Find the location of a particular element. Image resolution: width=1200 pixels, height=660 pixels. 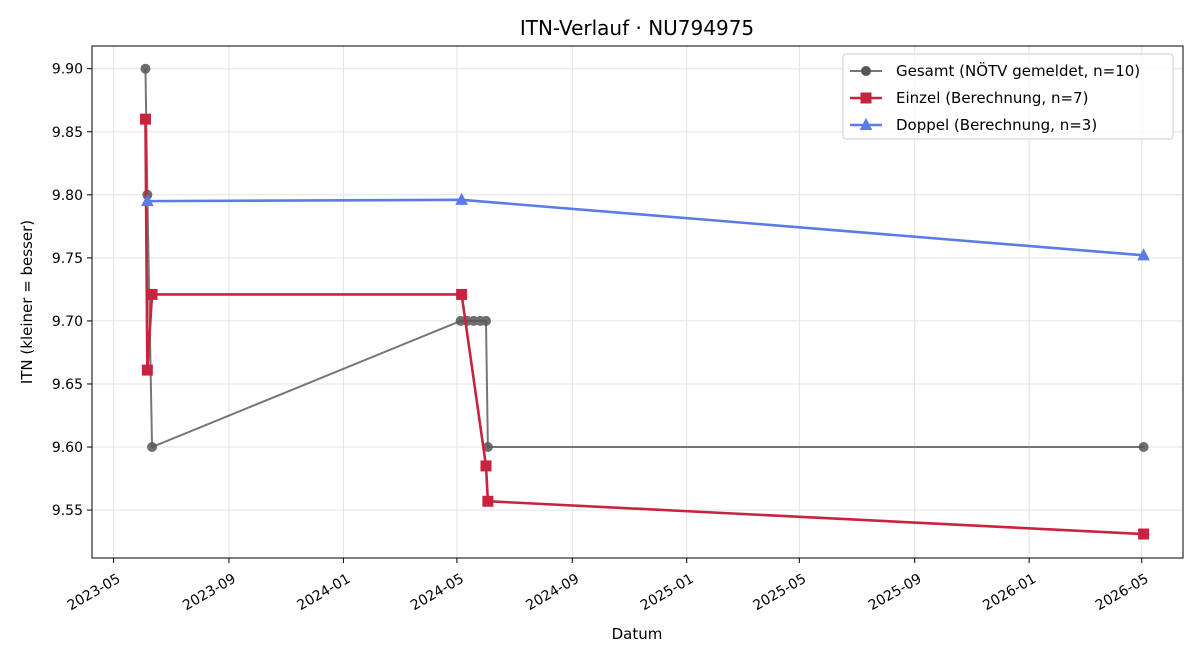

series-line-doppel is located at coordinates (645, 227).